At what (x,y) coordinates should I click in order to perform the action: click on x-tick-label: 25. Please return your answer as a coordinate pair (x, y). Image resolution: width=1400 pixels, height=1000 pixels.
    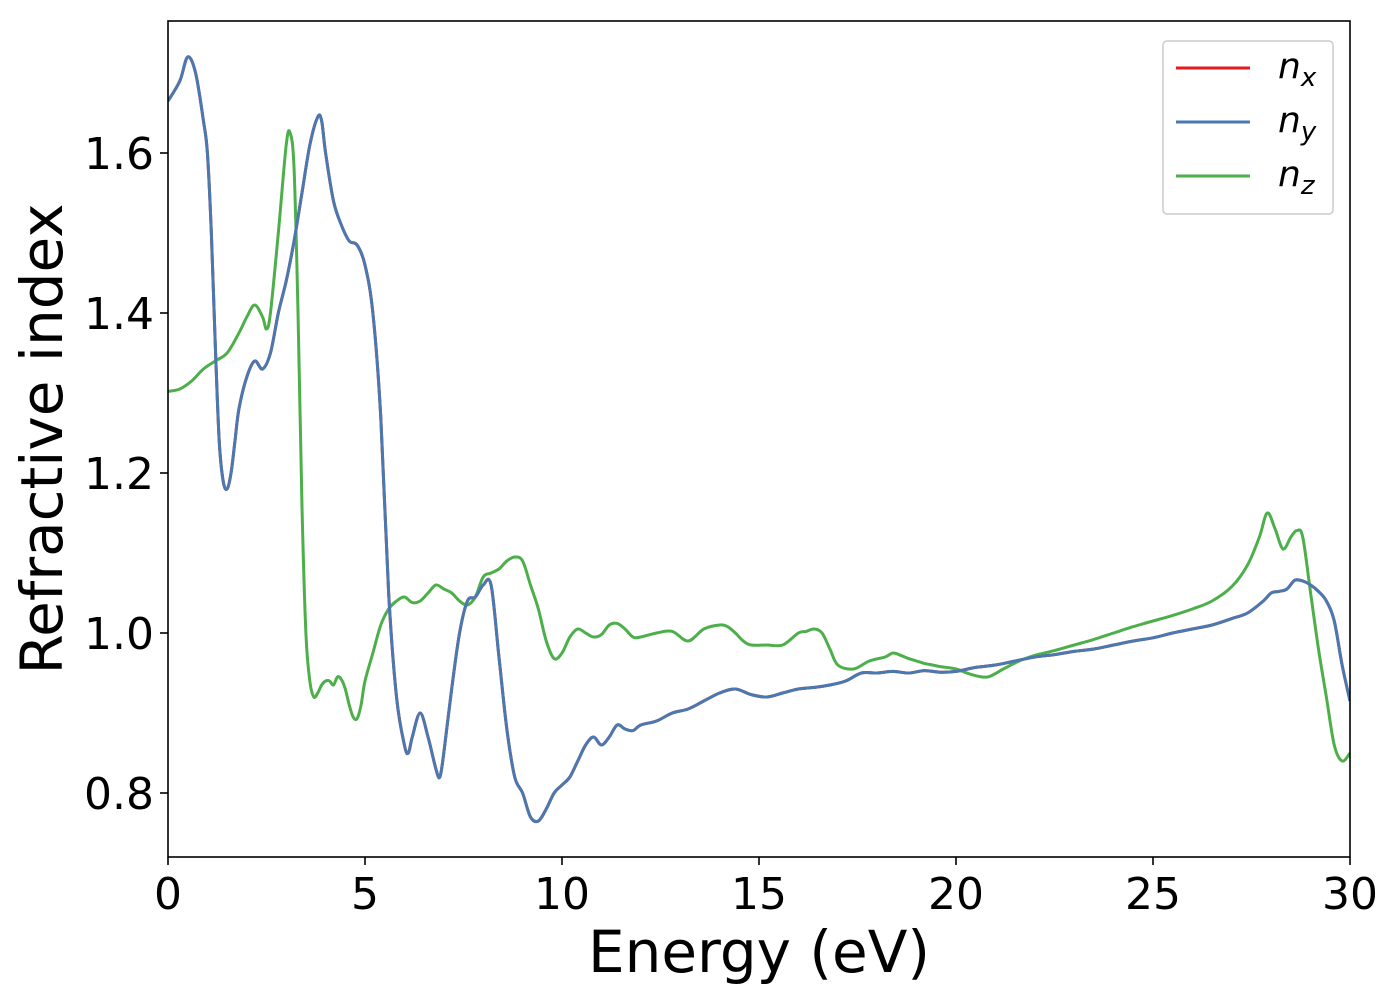
    Looking at the image, I should click on (1153, 894).